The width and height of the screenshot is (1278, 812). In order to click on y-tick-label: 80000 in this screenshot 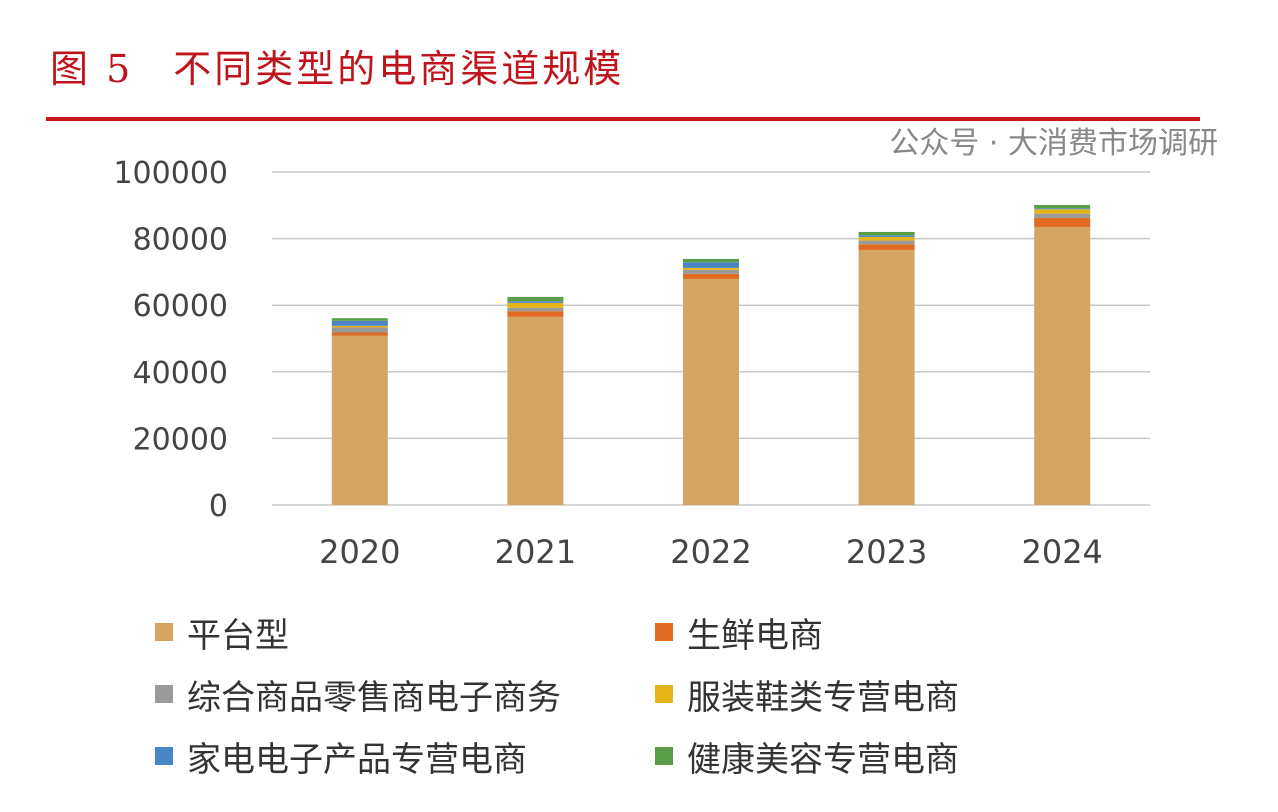, I will do `click(180, 240)`.